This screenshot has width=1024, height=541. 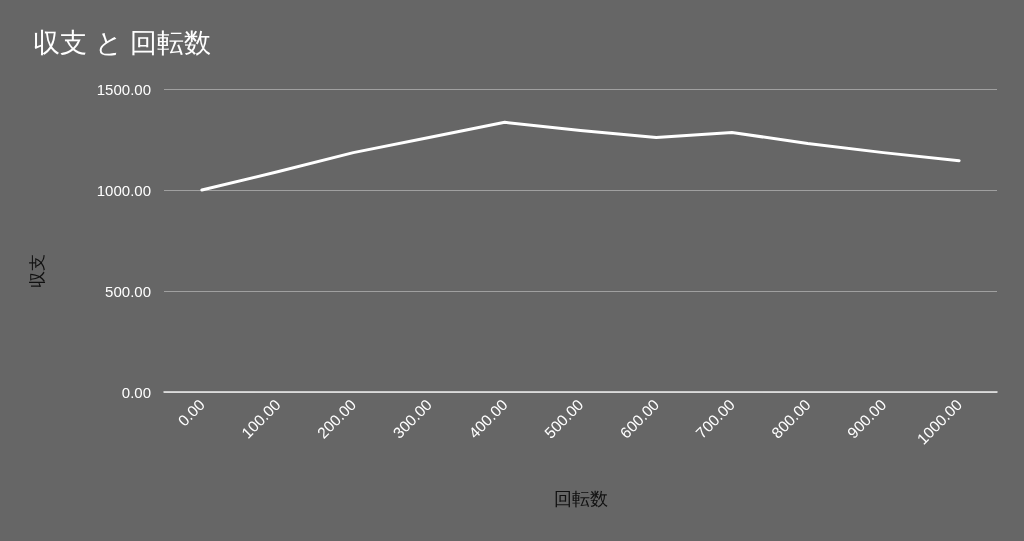 What do you see at coordinates (123, 89) in the screenshot?
I see `y-tick-label: 1500.00` at bounding box center [123, 89].